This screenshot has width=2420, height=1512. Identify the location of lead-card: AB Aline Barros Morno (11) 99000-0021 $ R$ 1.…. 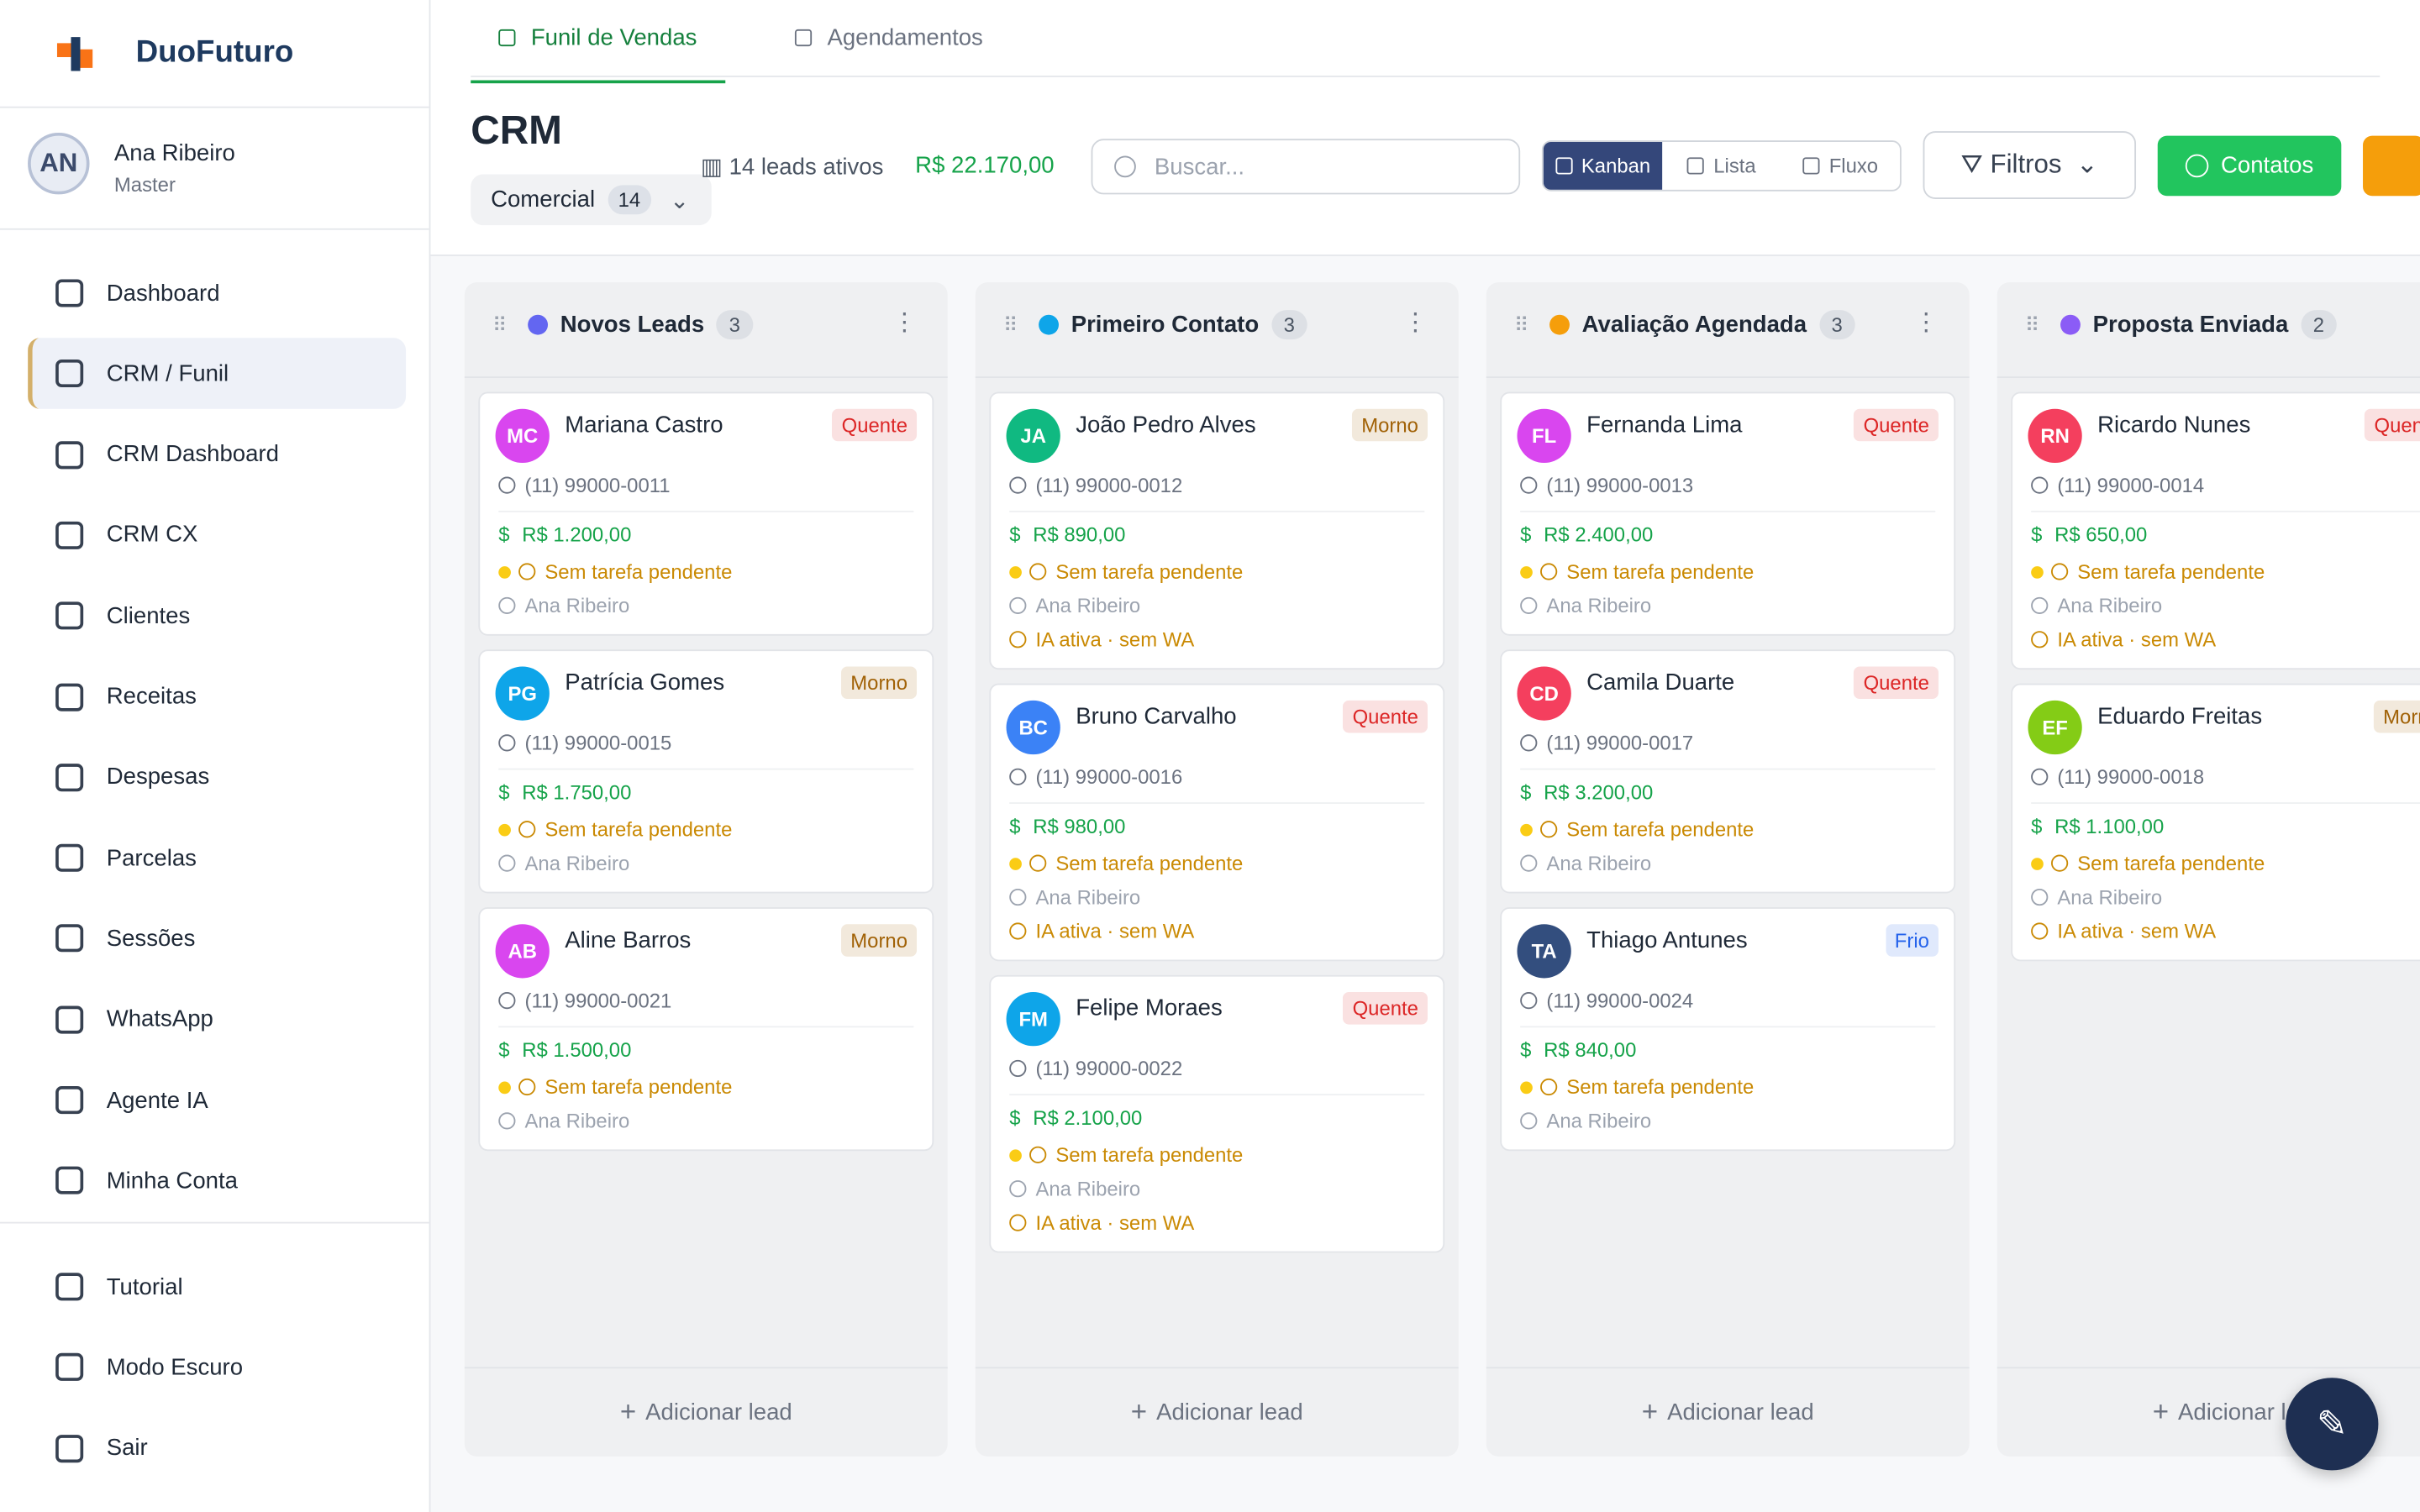
(706, 1029).